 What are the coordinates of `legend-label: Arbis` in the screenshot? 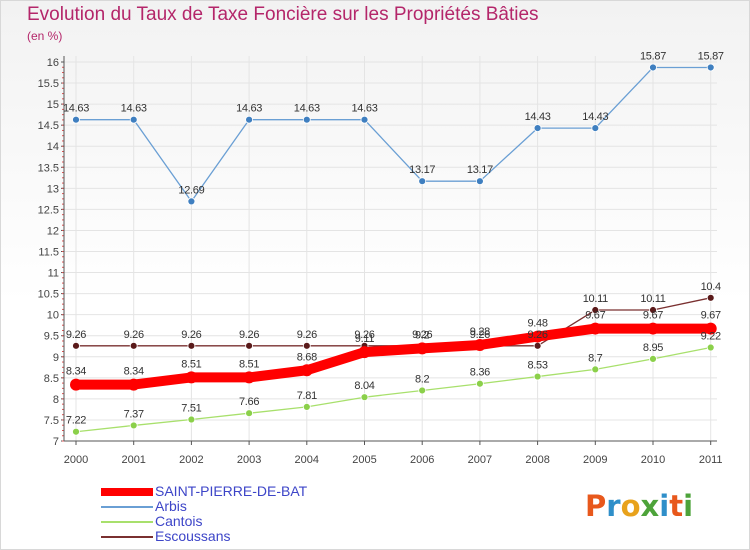 It's located at (171, 506).